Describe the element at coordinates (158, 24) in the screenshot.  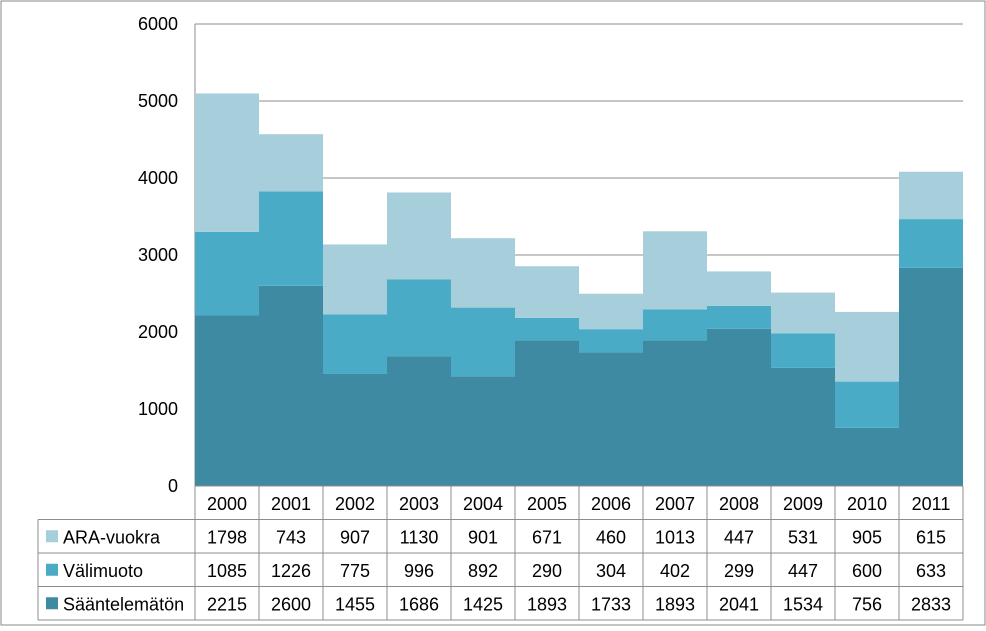
I see `y-tick-label: 6000` at that location.